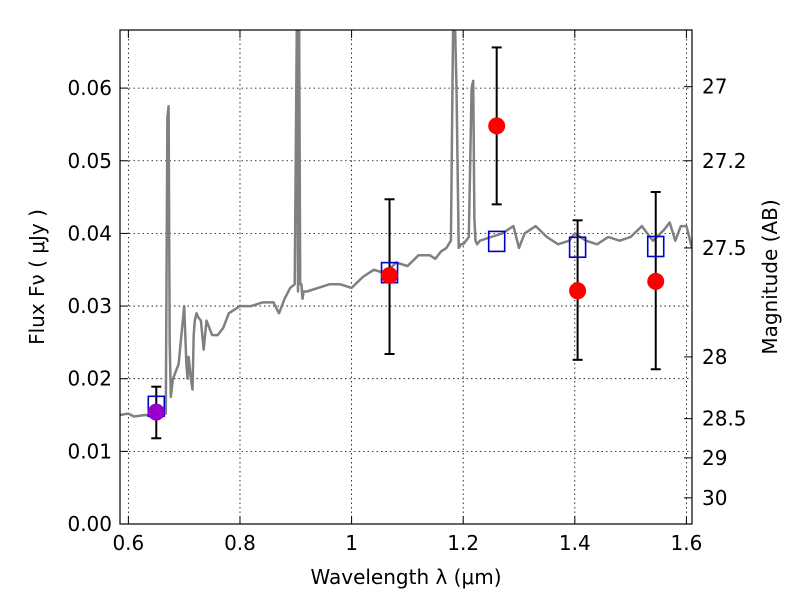 The width and height of the screenshot is (800, 600). What do you see at coordinates (89, 233) in the screenshot?
I see `y-tick-label: 0.04` at bounding box center [89, 233].